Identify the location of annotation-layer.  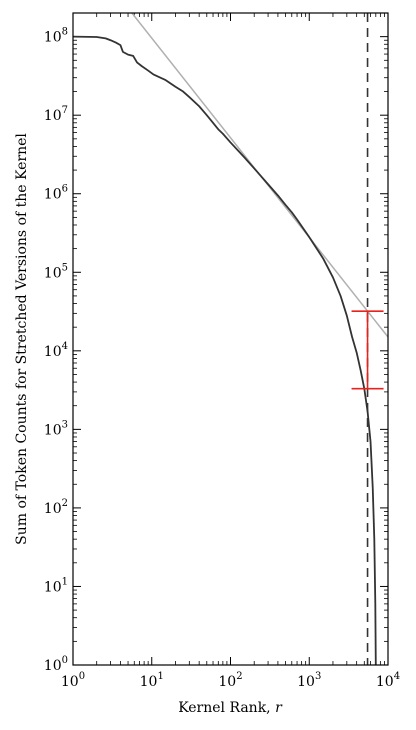
(367, 339).